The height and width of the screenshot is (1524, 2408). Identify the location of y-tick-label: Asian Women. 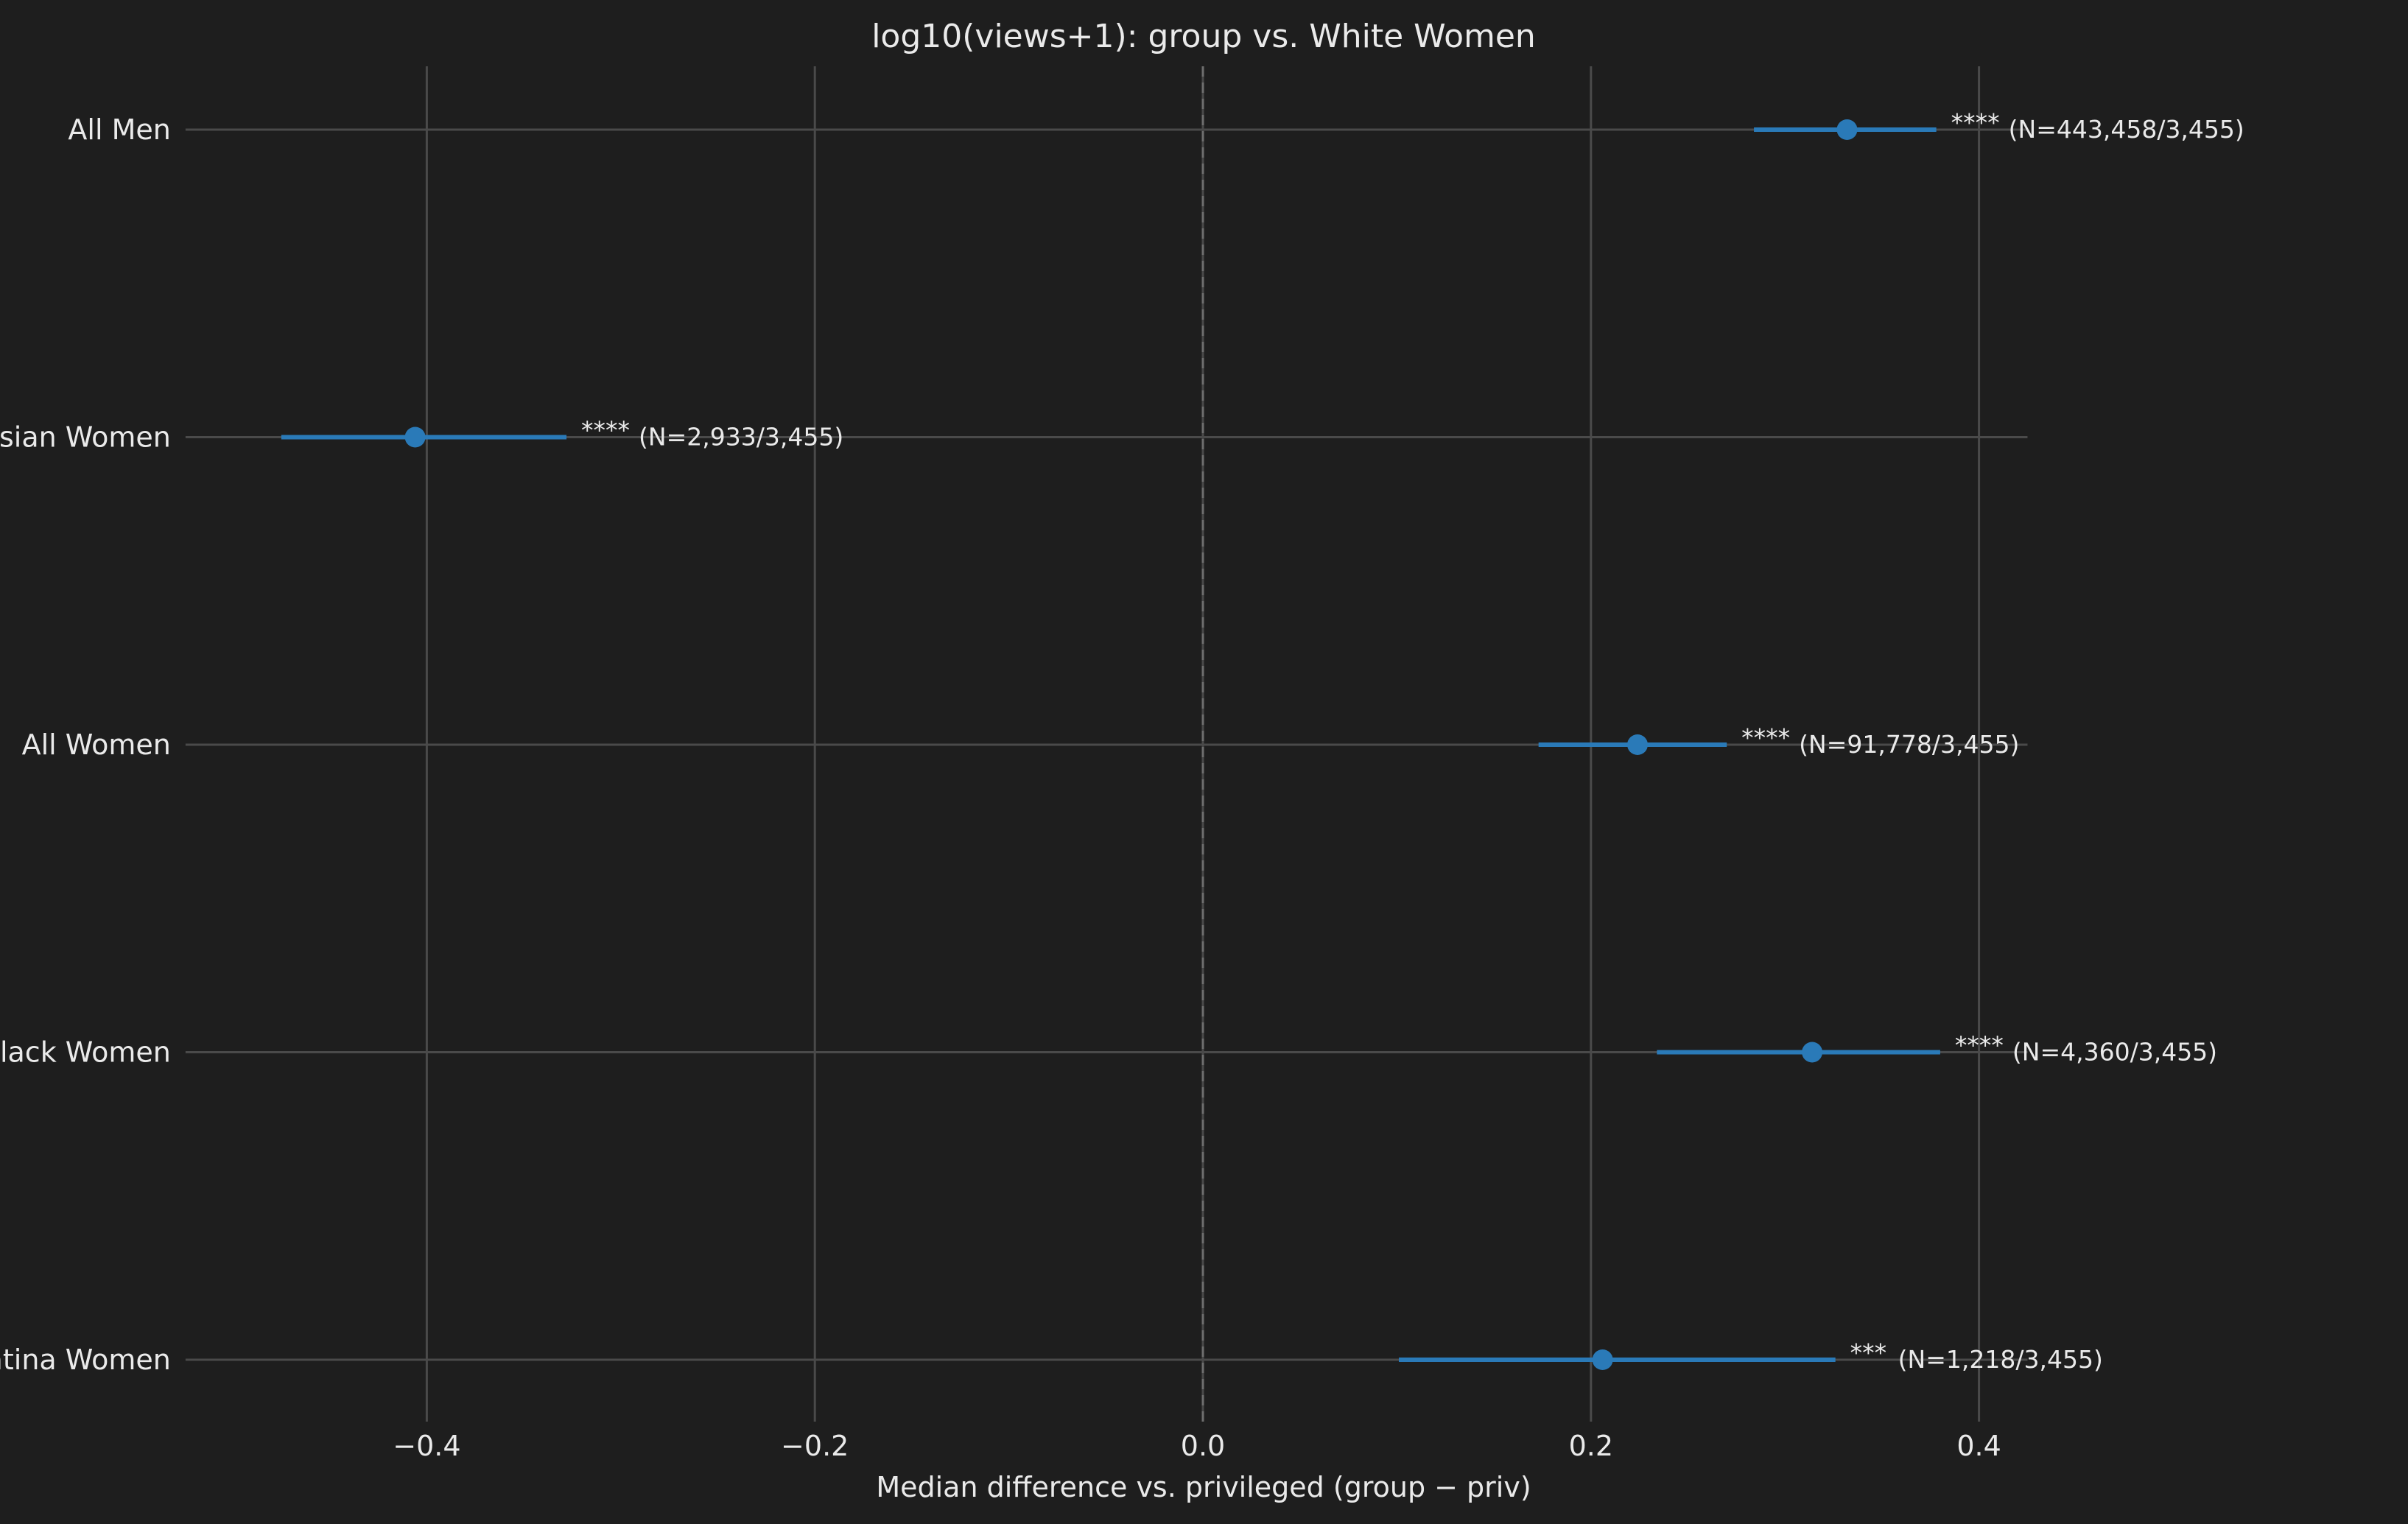
(85, 437).